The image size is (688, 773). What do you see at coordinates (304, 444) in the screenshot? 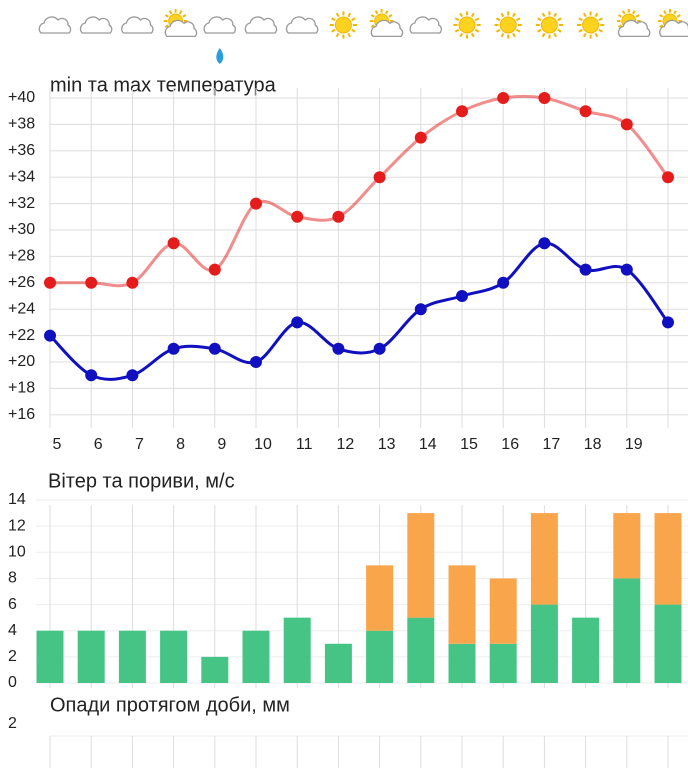
I see `x-tick-label: 11` at bounding box center [304, 444].